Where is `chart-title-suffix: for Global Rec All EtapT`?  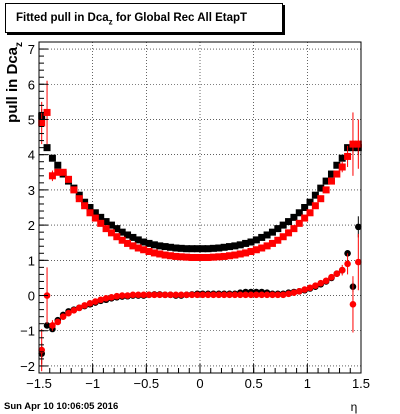 chart-title-suffix: for Global Rec All EtapT is located at coordinates (180, 18).